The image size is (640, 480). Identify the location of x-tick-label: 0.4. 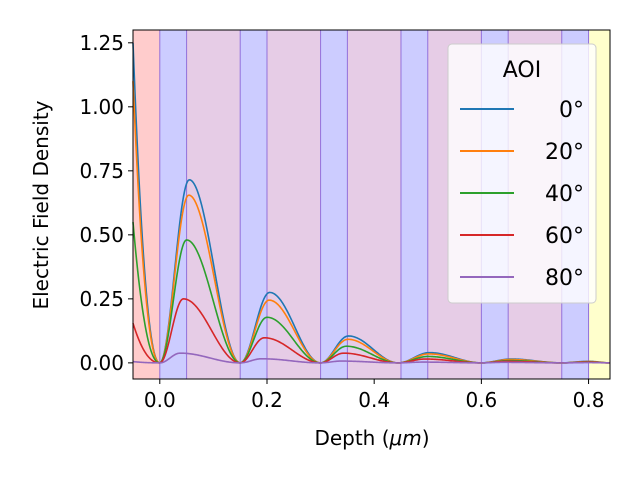
(374, 400).